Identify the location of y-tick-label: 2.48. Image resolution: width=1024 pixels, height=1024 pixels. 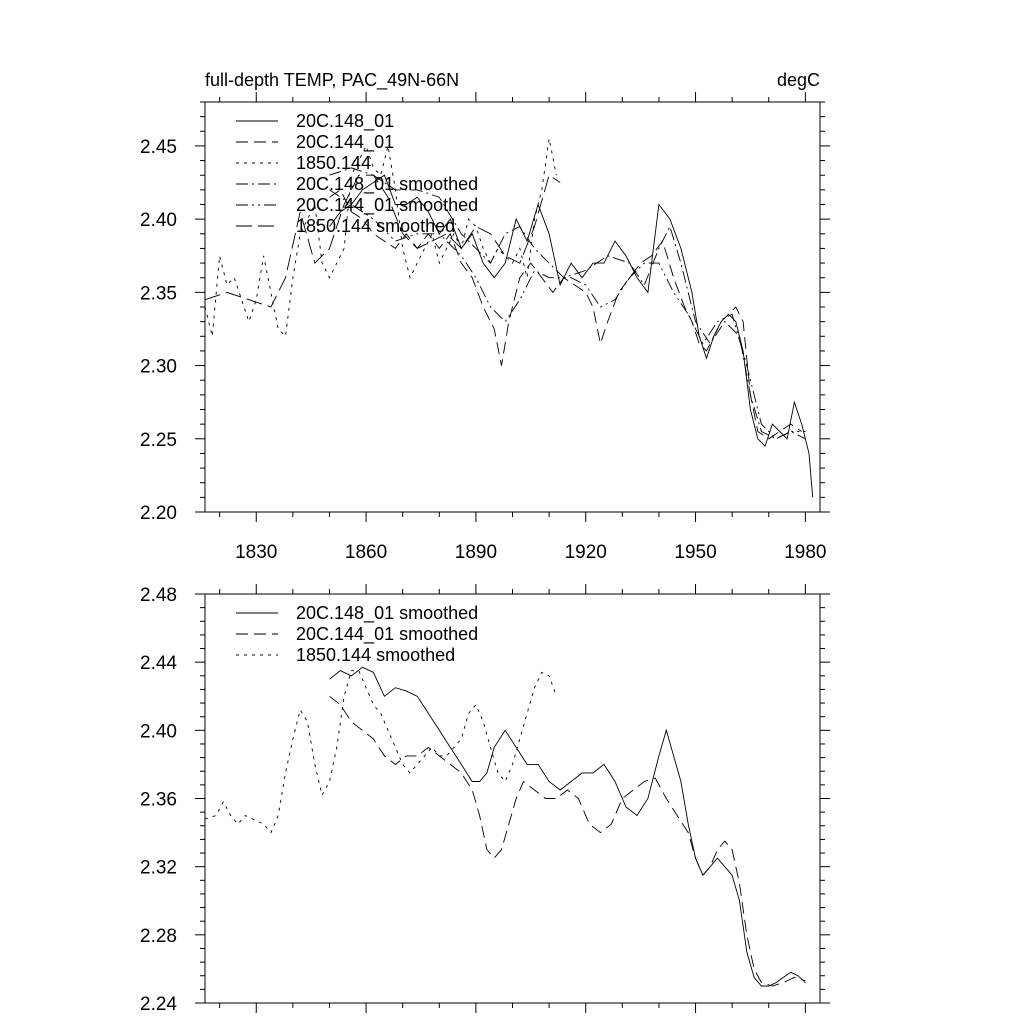
(158, 595).